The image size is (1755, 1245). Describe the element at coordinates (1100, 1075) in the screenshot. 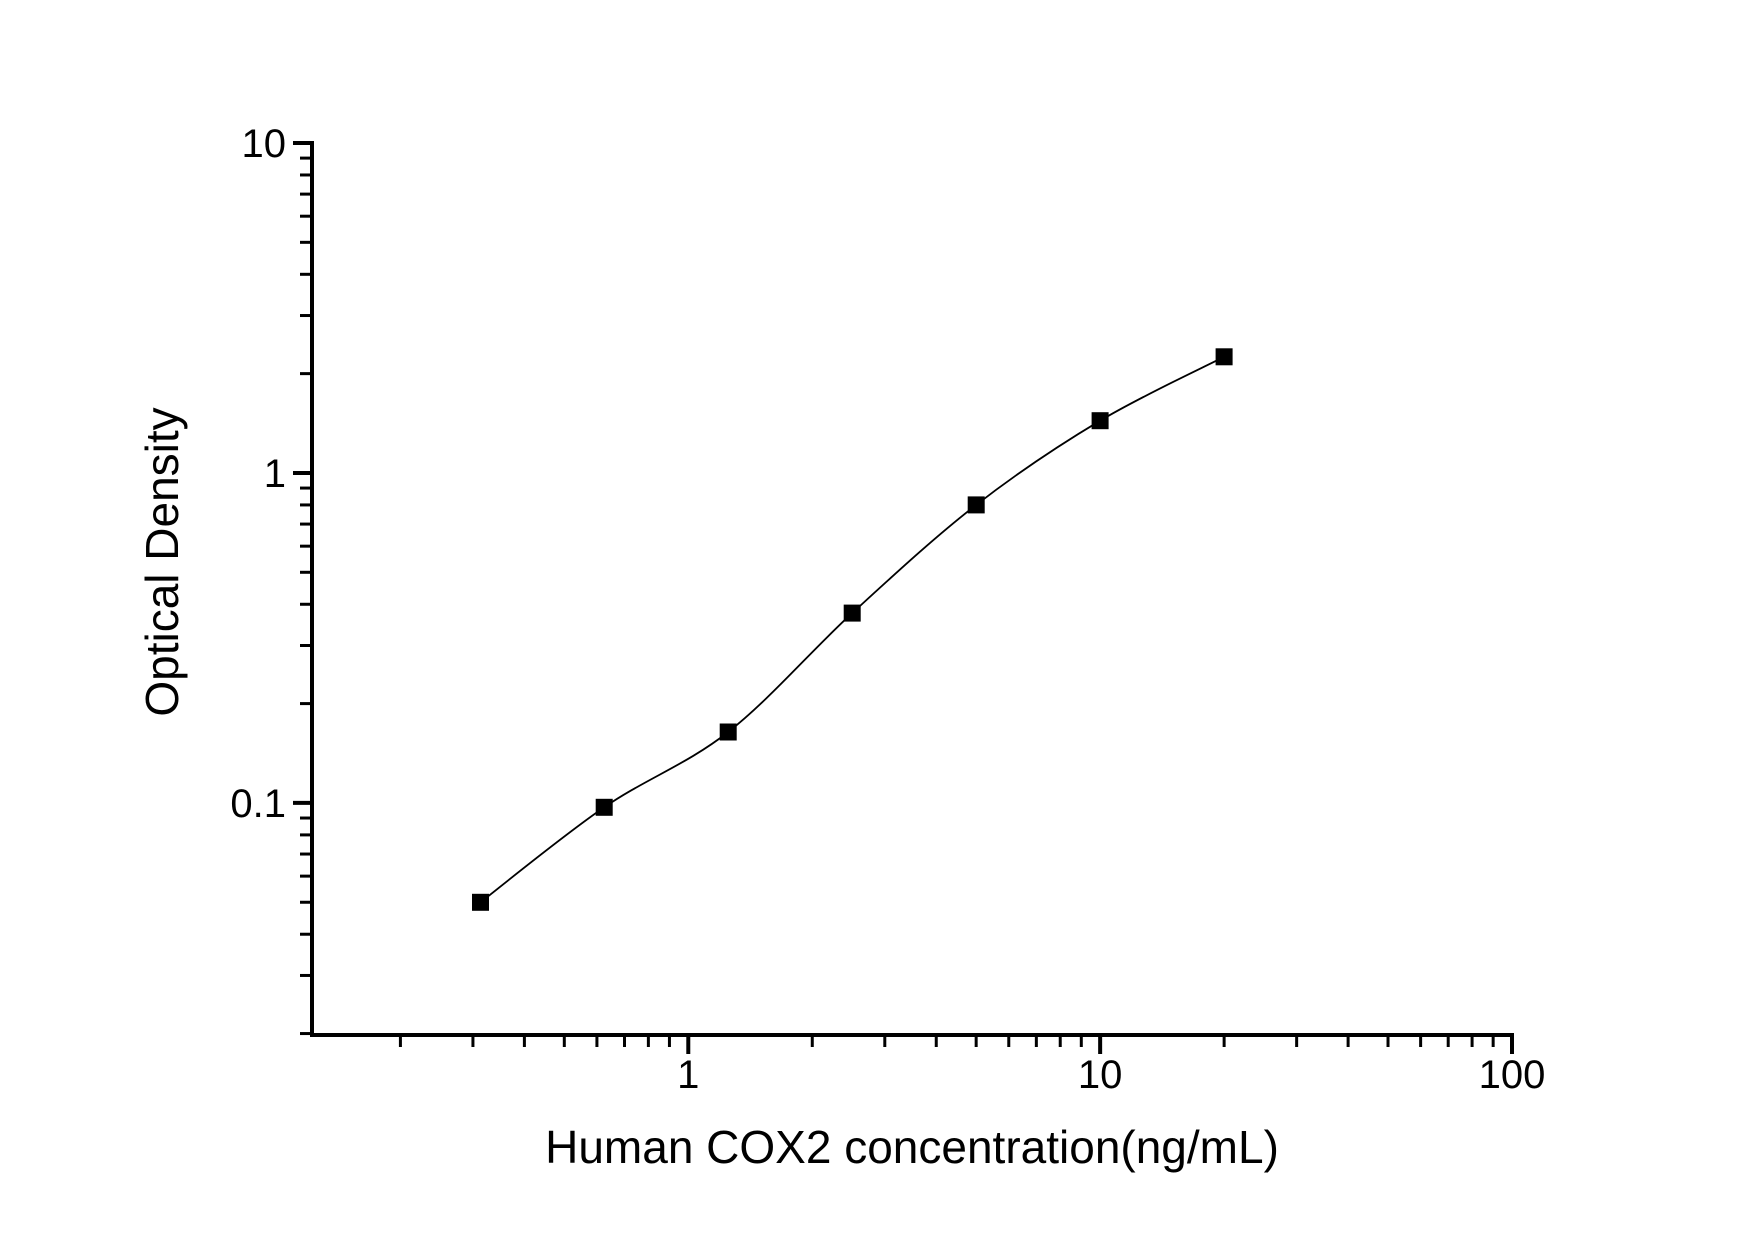

I see `x-tick-label: 10` at that location.